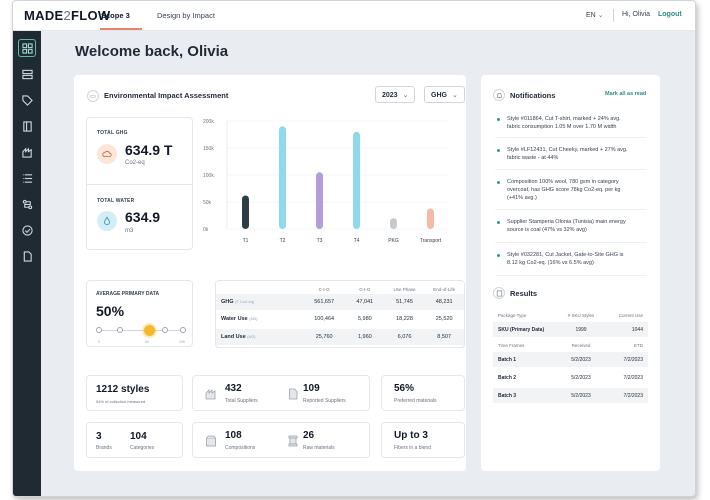  Describe the element at coordinates (206, 230) in the screenshot. I see `y-tick-label: 0k` at that location.